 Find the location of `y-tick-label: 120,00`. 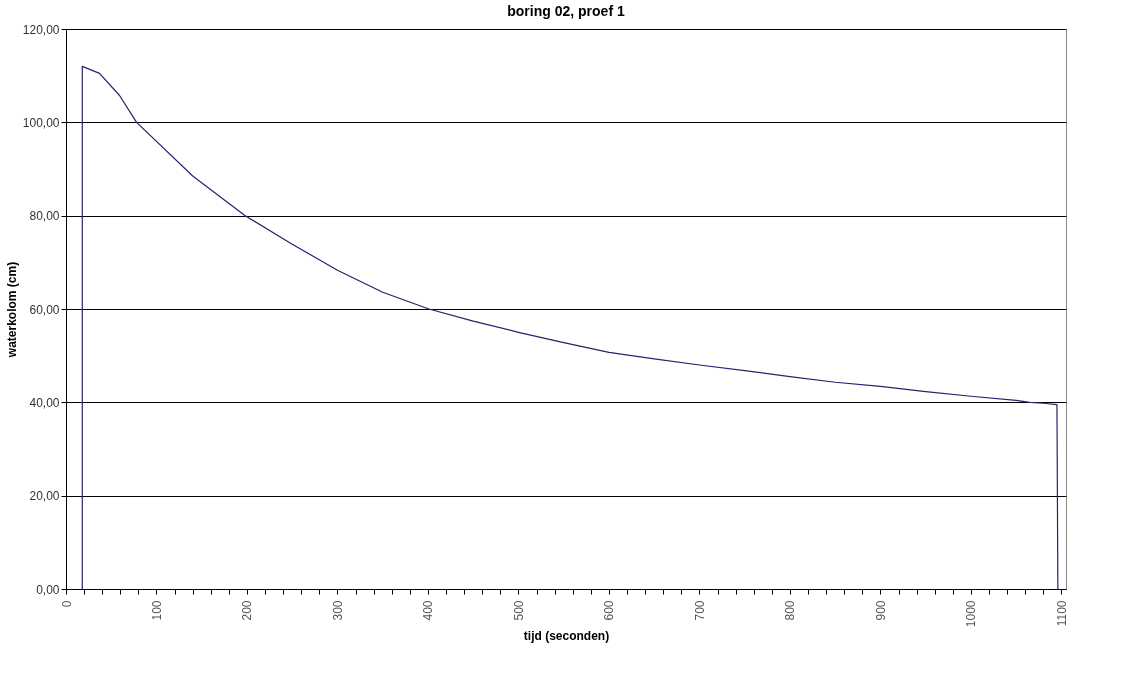

y-tick-label: 120,00 is located at coordinates (41, 29).